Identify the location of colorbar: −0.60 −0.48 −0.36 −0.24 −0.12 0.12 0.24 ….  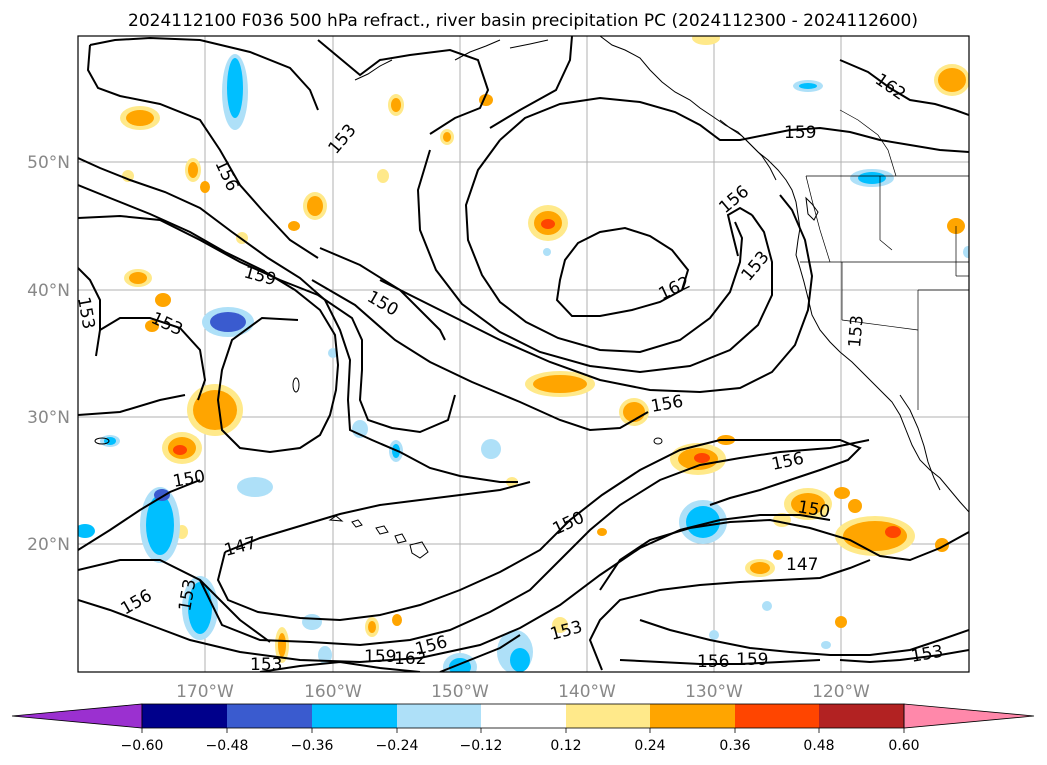
(523, 728).